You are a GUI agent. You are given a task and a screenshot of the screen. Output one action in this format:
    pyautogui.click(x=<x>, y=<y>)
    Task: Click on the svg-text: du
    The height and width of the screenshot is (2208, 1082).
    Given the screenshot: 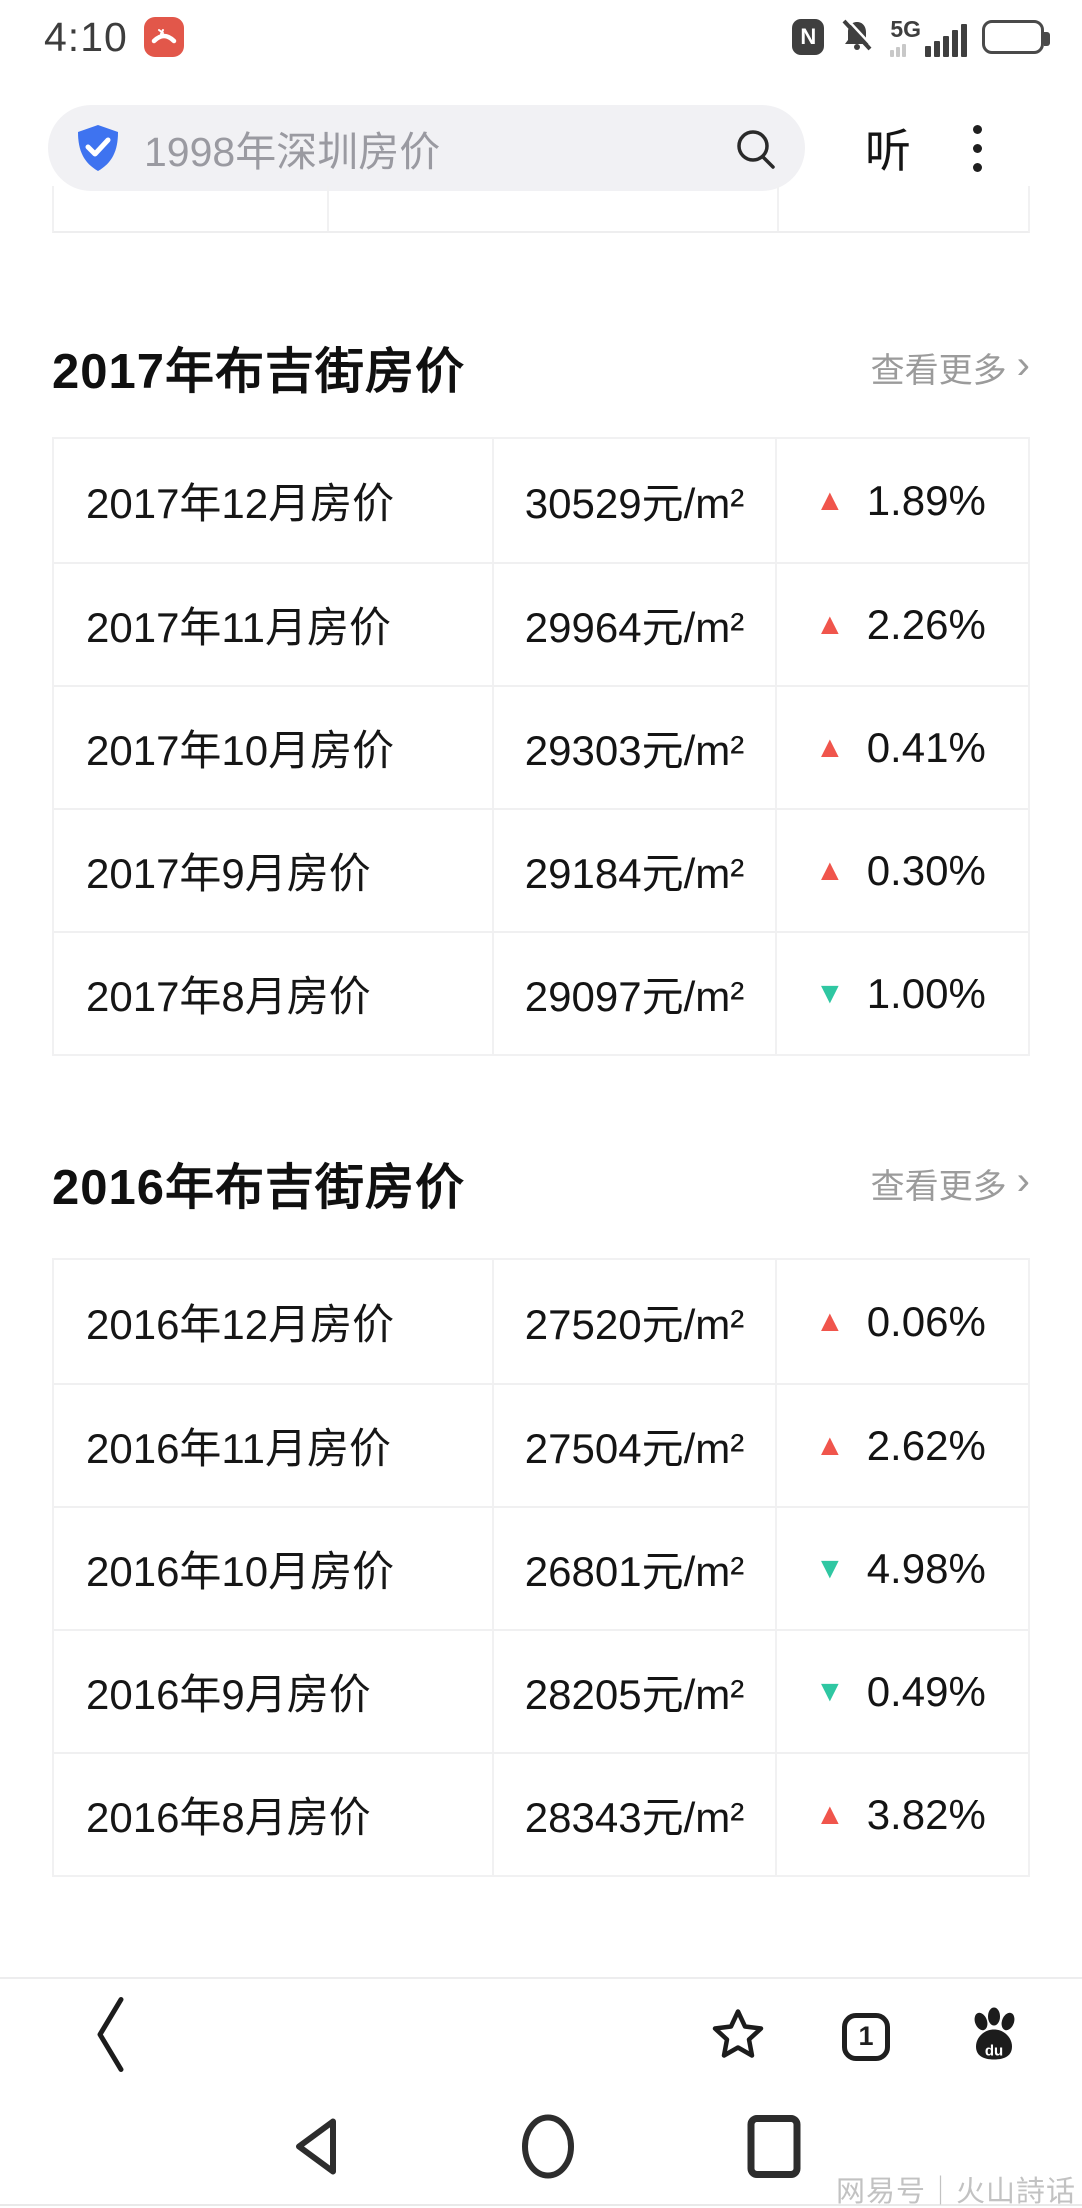 What is the action you would take?
    pyautogui.click(x=994, y=2050)
    